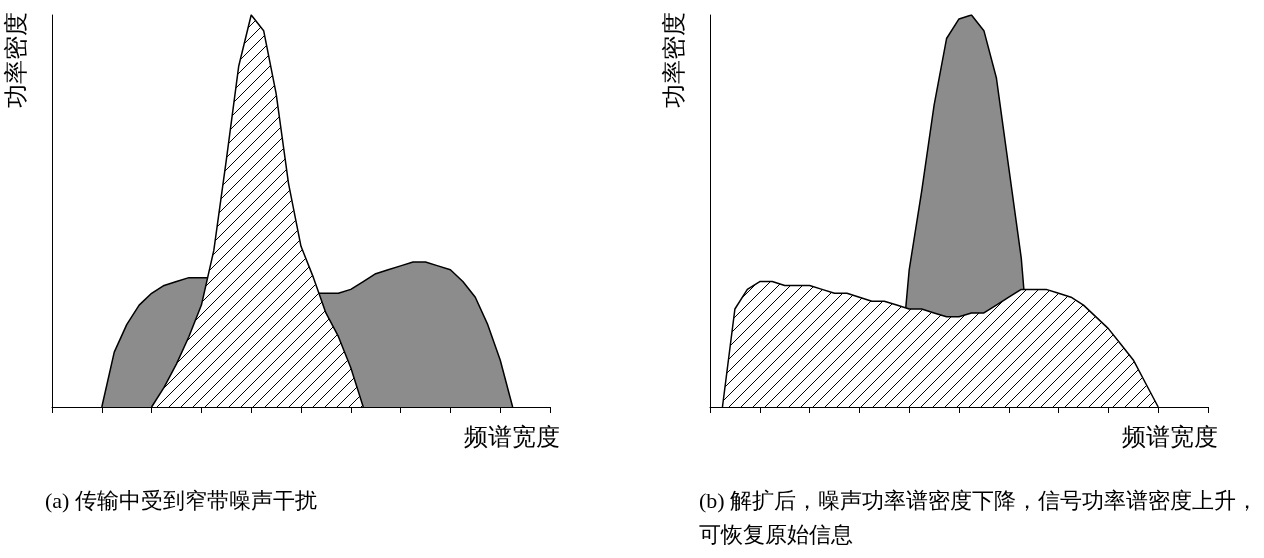  Describe the element at coordinates (181, 500) in the screenshot. I see `text: (a) 传输中受到窄带噪声干扰` at that location.